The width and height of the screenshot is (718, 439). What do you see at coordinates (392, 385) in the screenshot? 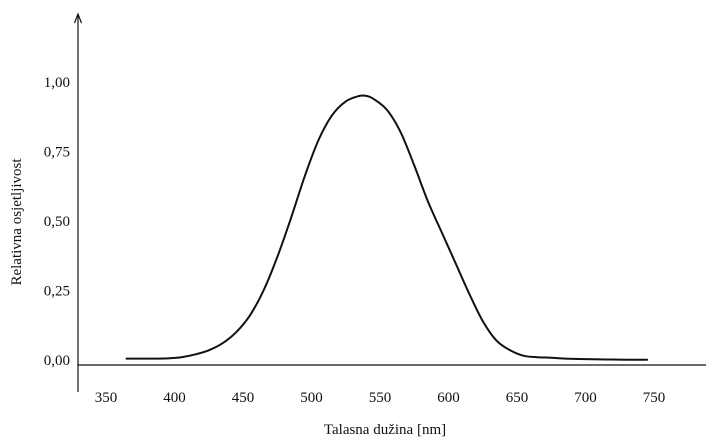
I see `x-axis: 350 400 450 500 550 600 650 700 750` at bounding box center [392, 385].